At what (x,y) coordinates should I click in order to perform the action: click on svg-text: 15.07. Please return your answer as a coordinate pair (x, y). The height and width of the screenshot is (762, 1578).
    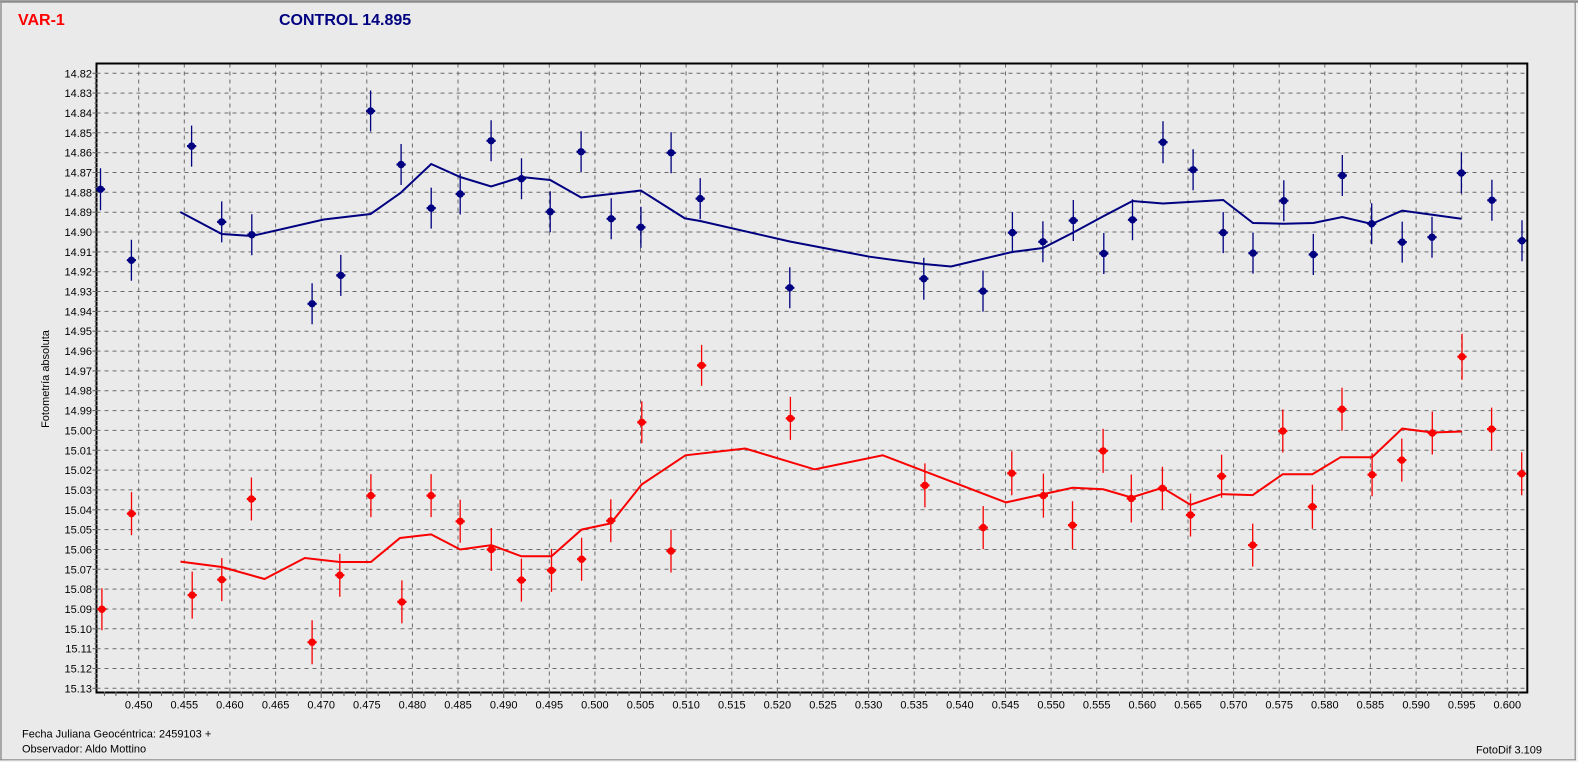
    Looking at the image, I should click on (78, 570).